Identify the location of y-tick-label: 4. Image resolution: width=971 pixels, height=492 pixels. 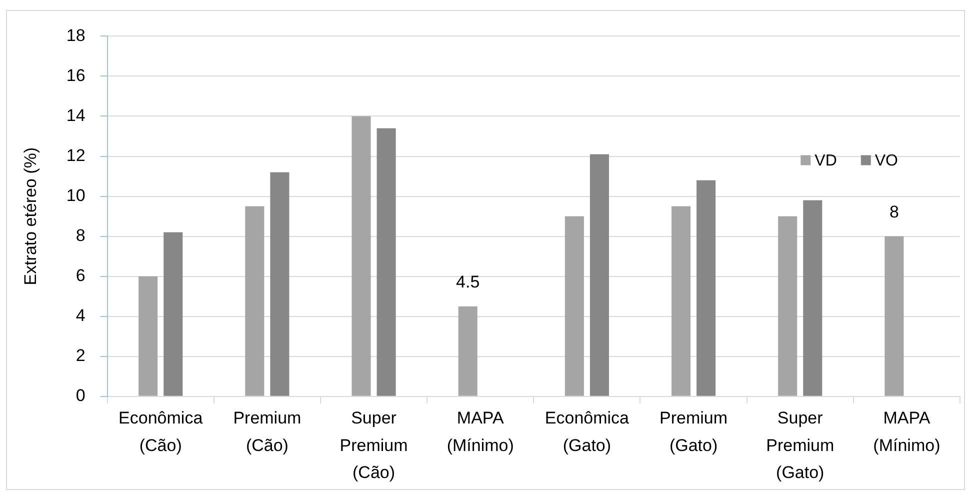
(81, 316).